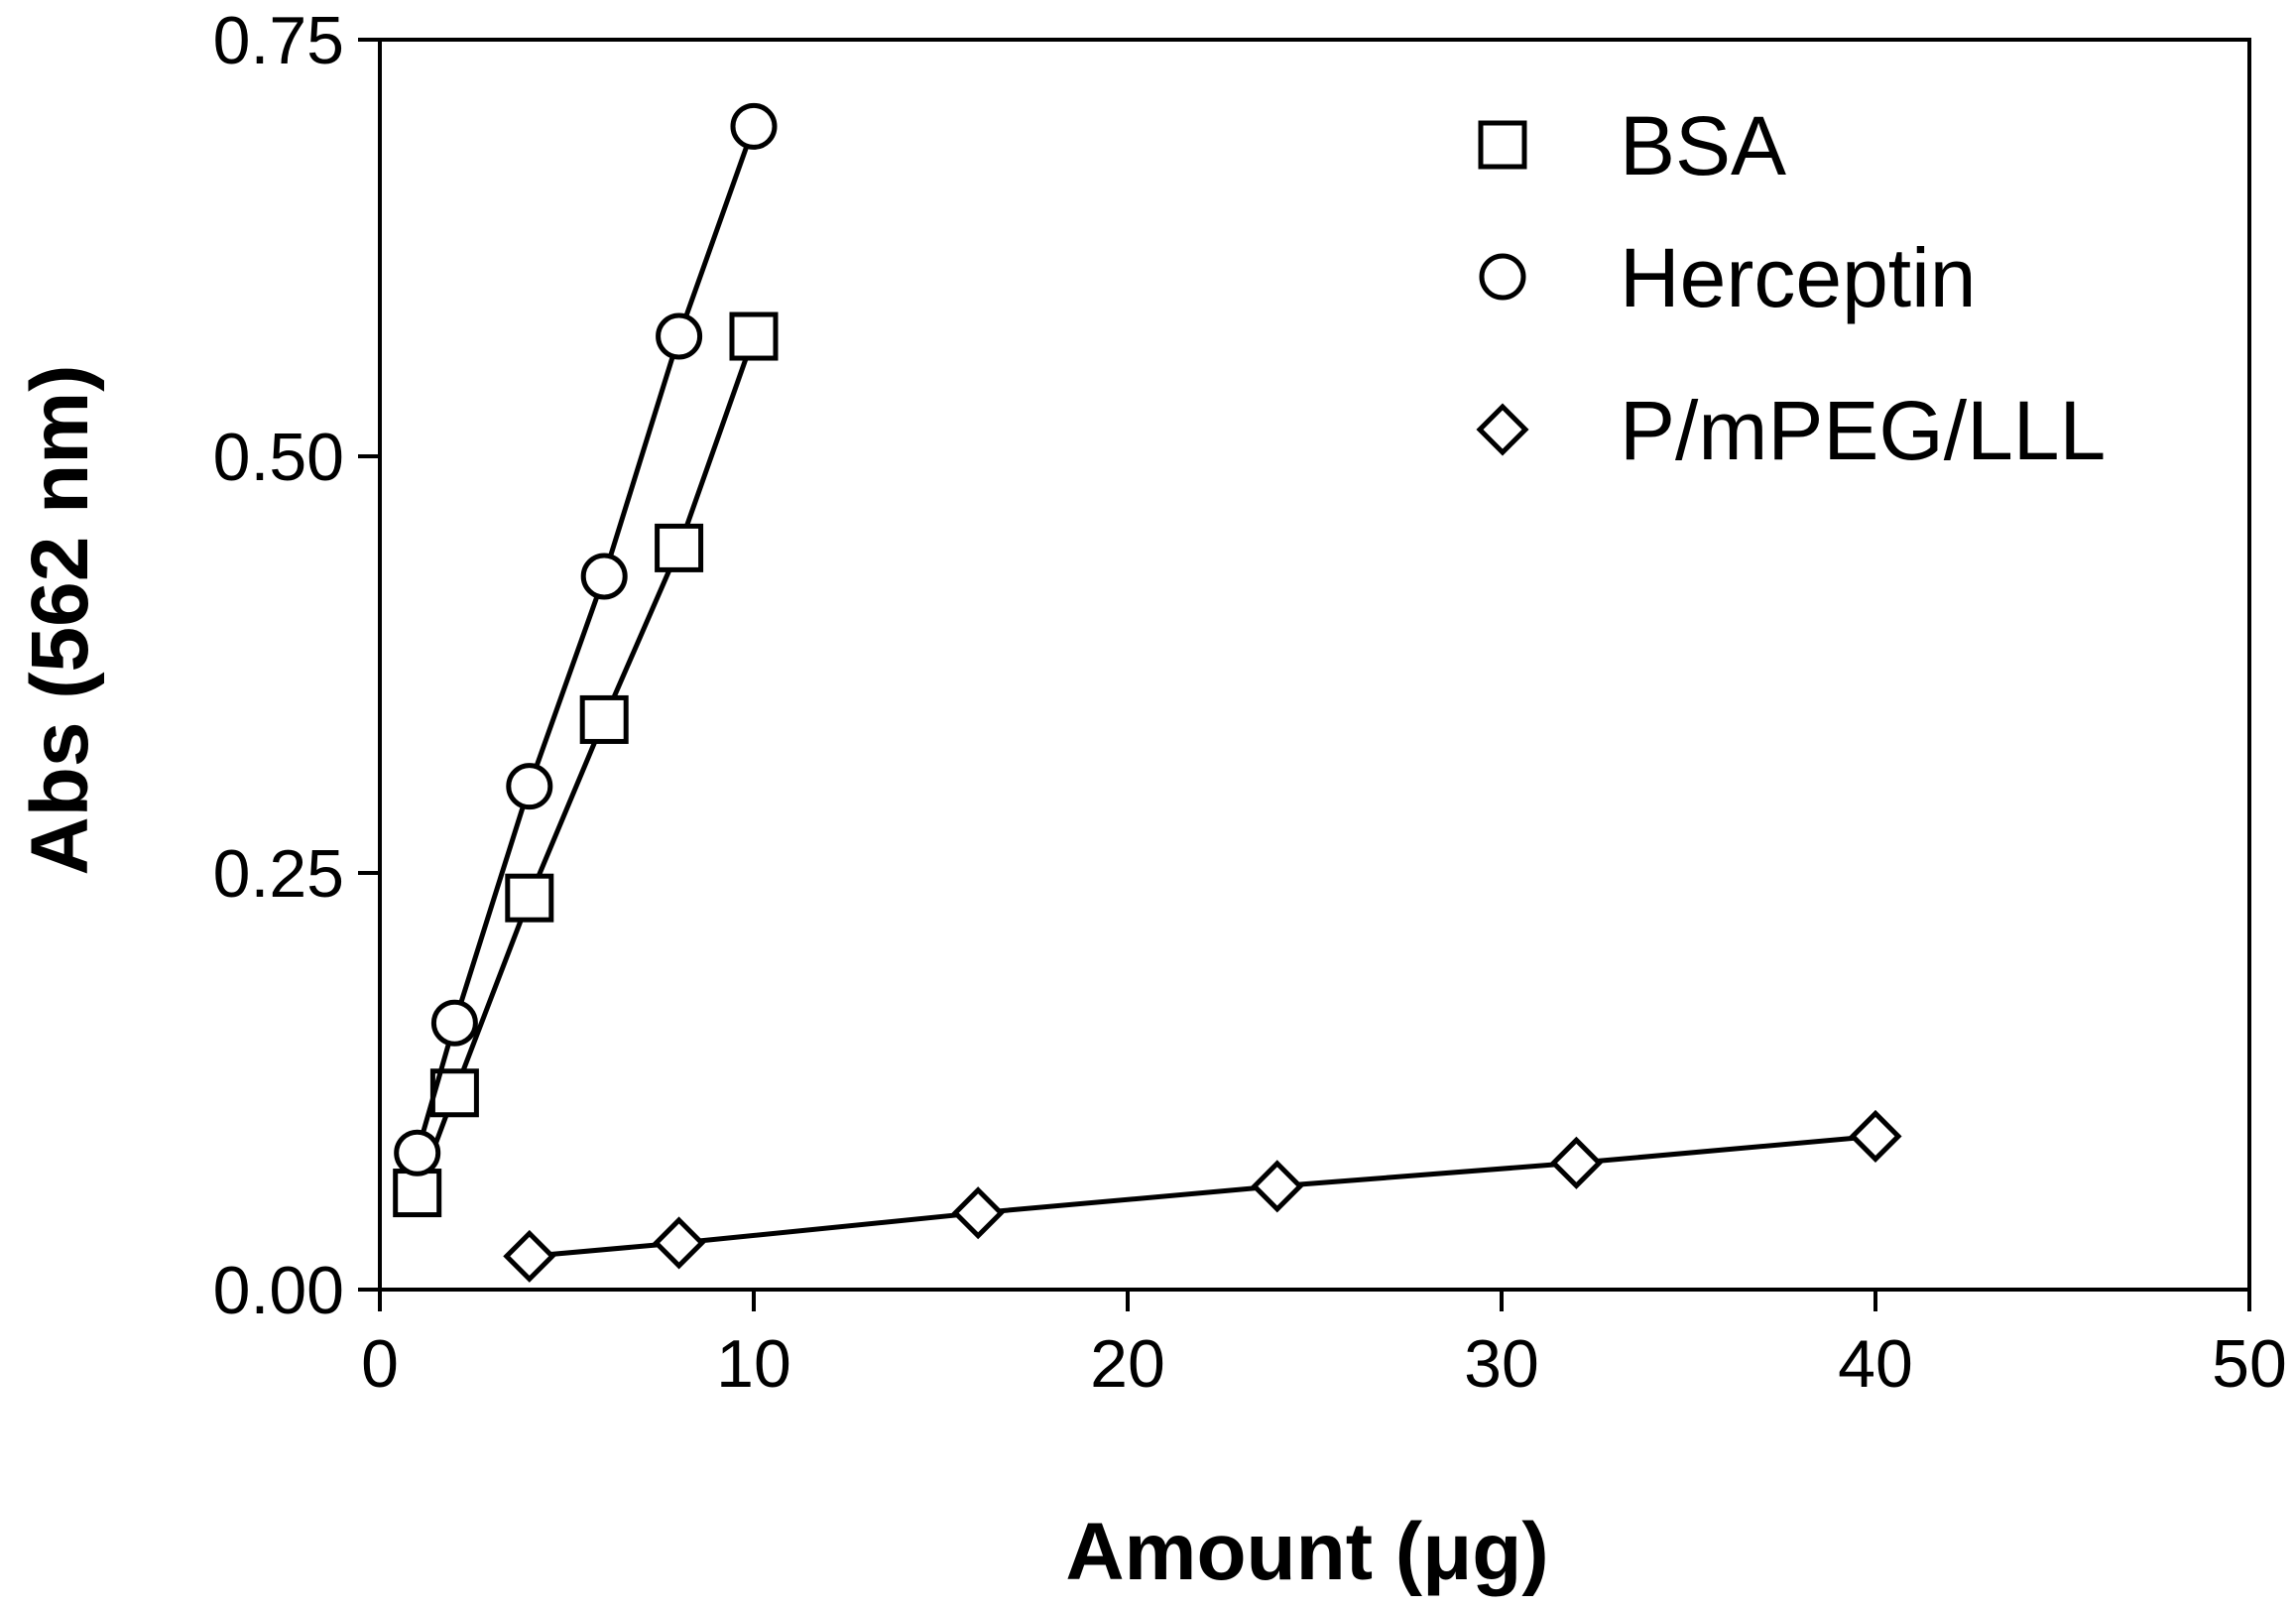 The image size is (2296, 1609). What do you see at coordinates (1502, 429) in the screenshot?
I see `legend-diamond-marker` at bounding box center [1502, 429].